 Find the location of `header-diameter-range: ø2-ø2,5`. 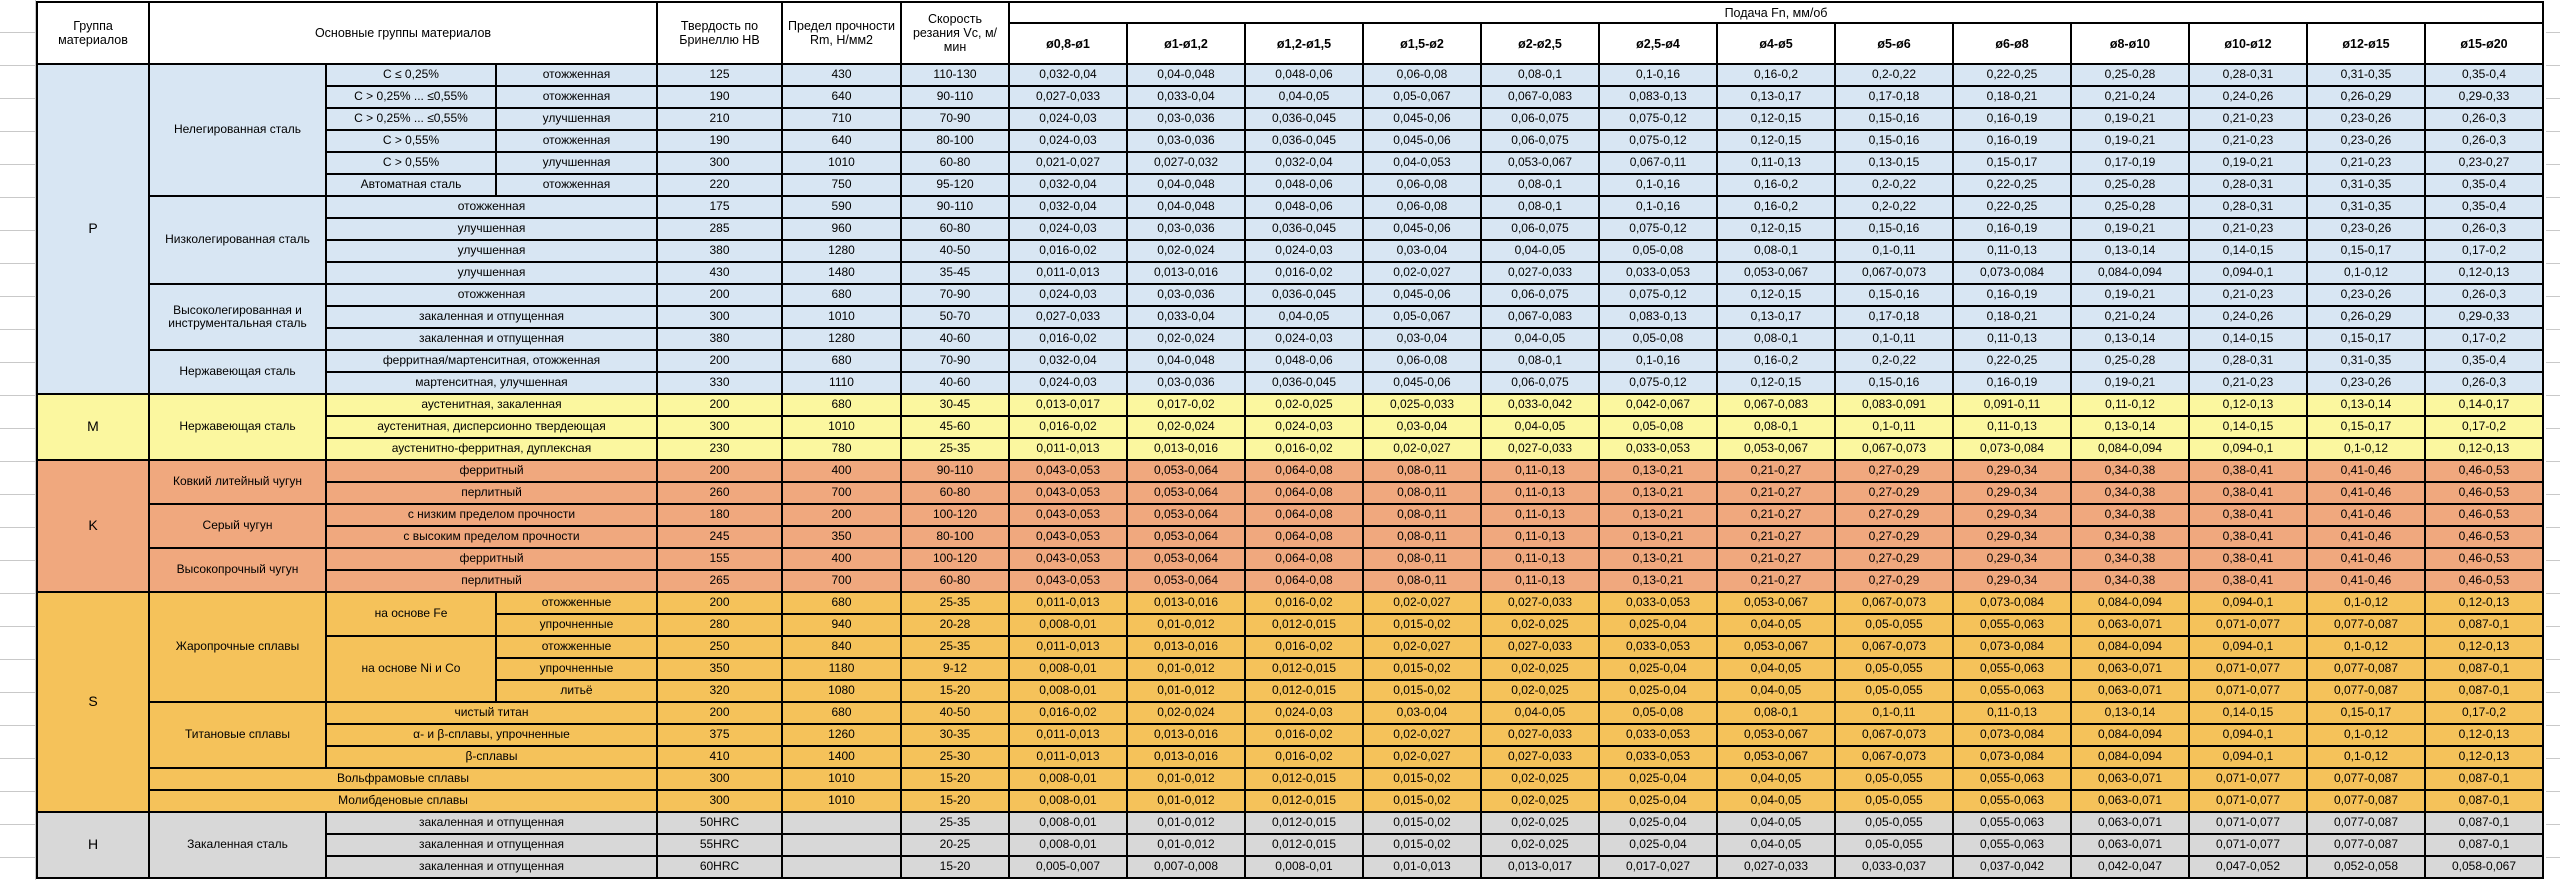

header-diameter-range: ø2-ø2,5 is located at coordinates (1540, 43).